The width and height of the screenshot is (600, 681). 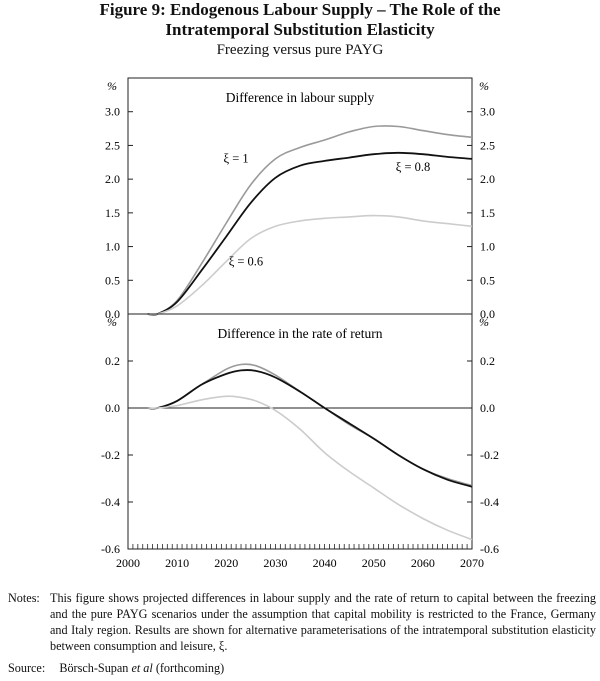 I want to click on y-tick-label-left: 3.0, so click(x=112, y=112).